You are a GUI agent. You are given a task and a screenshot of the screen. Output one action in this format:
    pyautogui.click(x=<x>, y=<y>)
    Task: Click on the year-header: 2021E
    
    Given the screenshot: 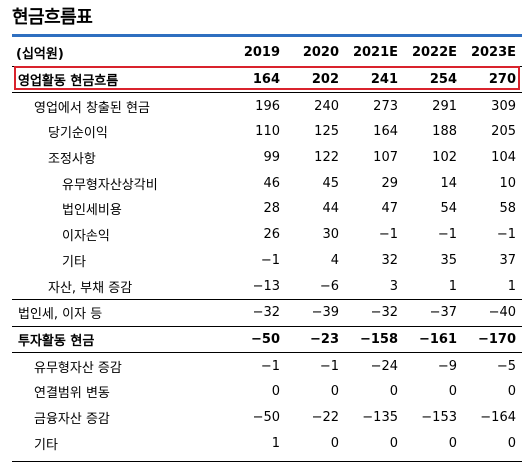 What is the action you would take?
    pyautogui.click(x=374, y=53)
    